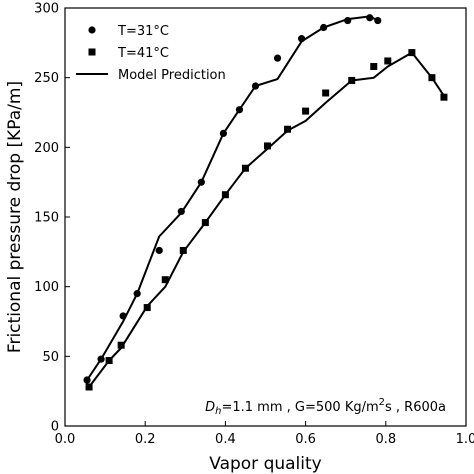 The width and height of the screenshot is (474, 474). I want to click on legend: T=31°C T=41°C Model Prediction, so click(151, 53).